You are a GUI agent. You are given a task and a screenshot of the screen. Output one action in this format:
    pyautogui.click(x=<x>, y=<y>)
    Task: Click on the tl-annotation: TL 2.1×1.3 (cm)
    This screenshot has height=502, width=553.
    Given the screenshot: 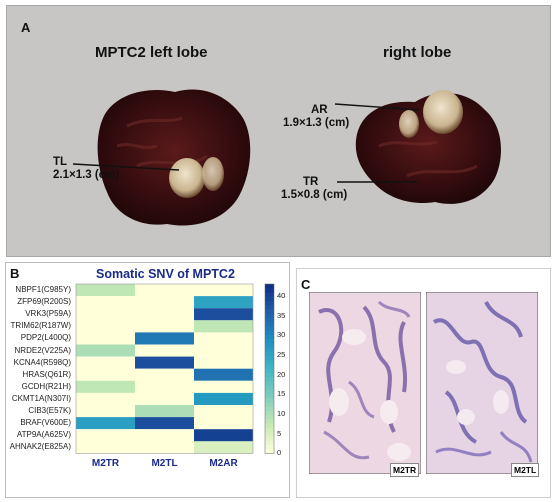 What is the action you would take?
    pyautogui.click(x=86, y=169)
    